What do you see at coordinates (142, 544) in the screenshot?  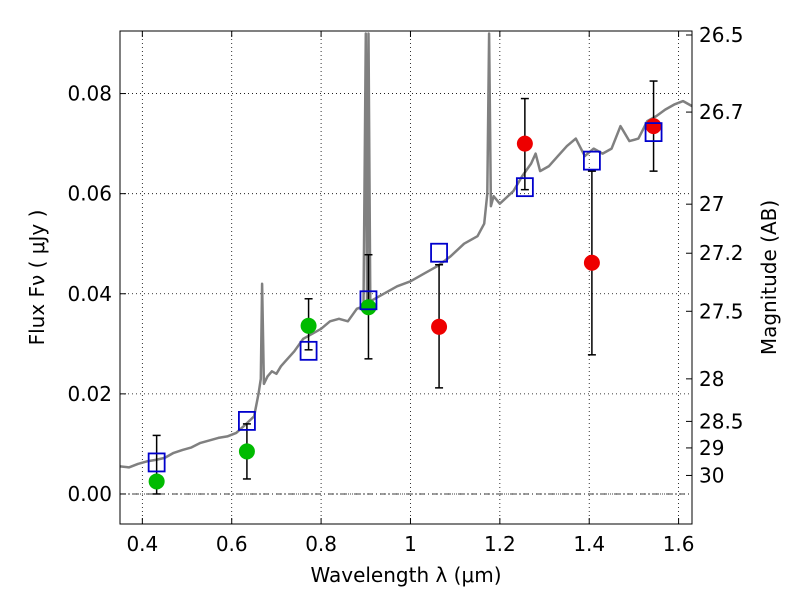 I see `x-tick-label: 0.4` at bounding box center [142, 544].